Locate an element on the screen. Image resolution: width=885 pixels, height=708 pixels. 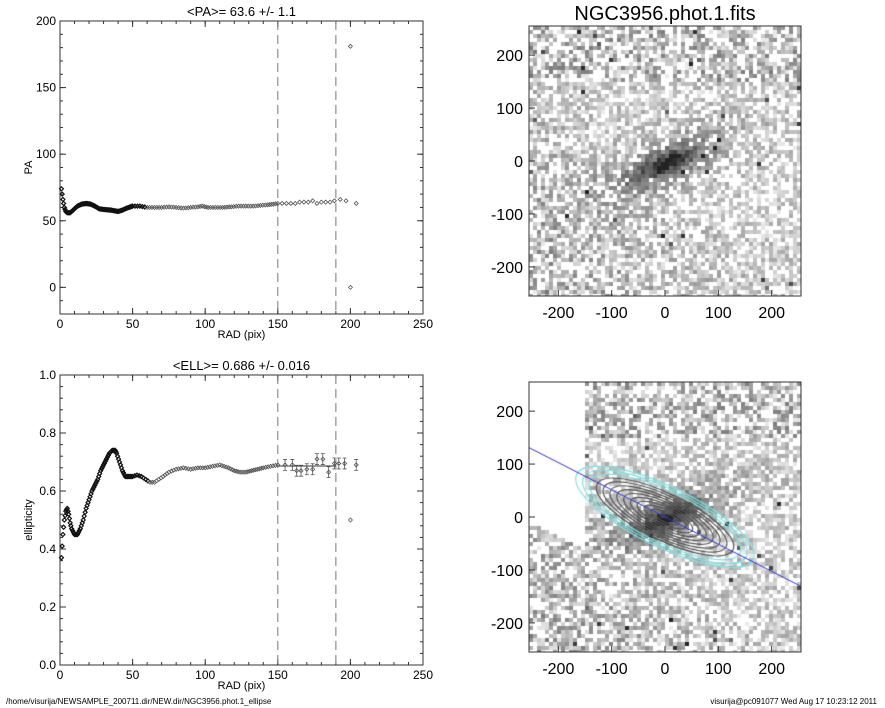
galaxy-contour-image is located at coordinates (665, 517).